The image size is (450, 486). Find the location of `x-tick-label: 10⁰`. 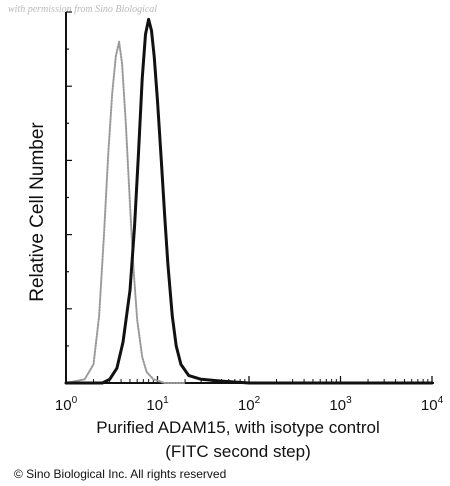

x-tick-label: 10⁰ is located at coordinates (66, 404).